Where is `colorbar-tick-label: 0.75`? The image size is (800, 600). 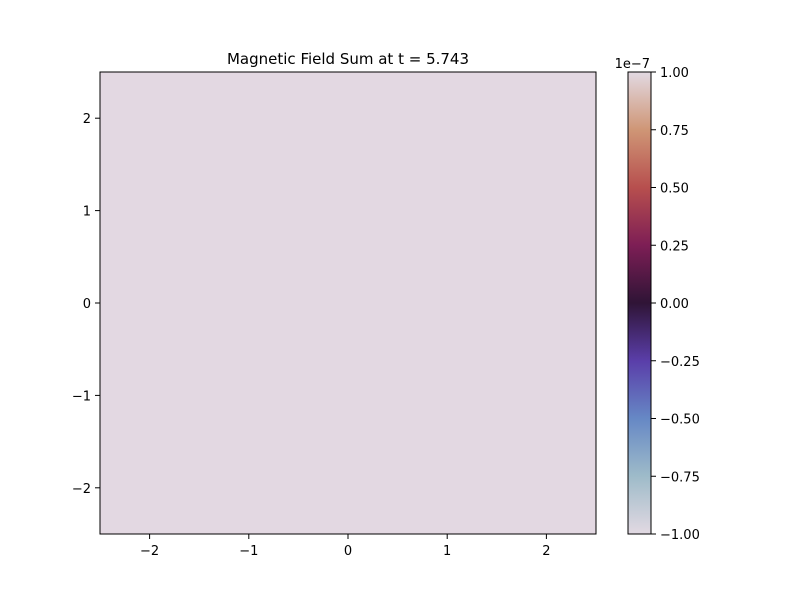 colorbar-tick-label: 0.75 is located at coordinates (674, 131).